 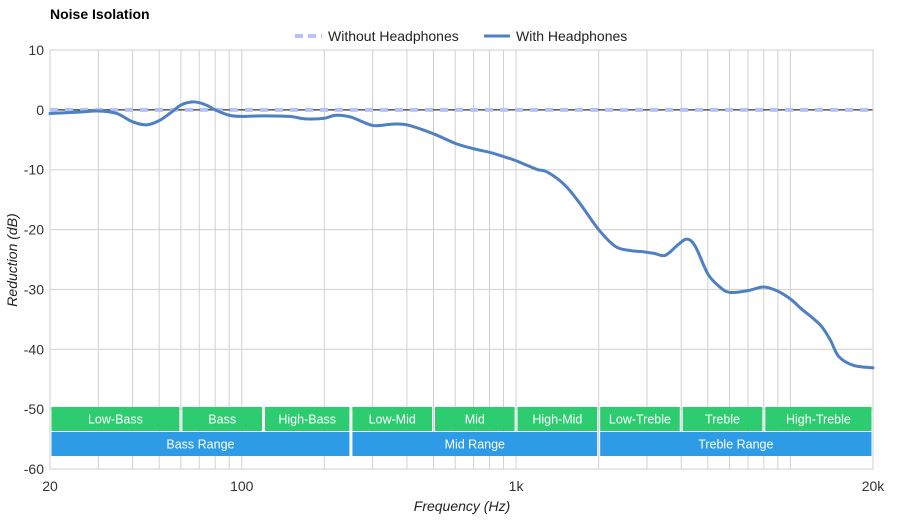 I want to click on x-axis-label: Frequency (Hz), so click(x=462, y=506).